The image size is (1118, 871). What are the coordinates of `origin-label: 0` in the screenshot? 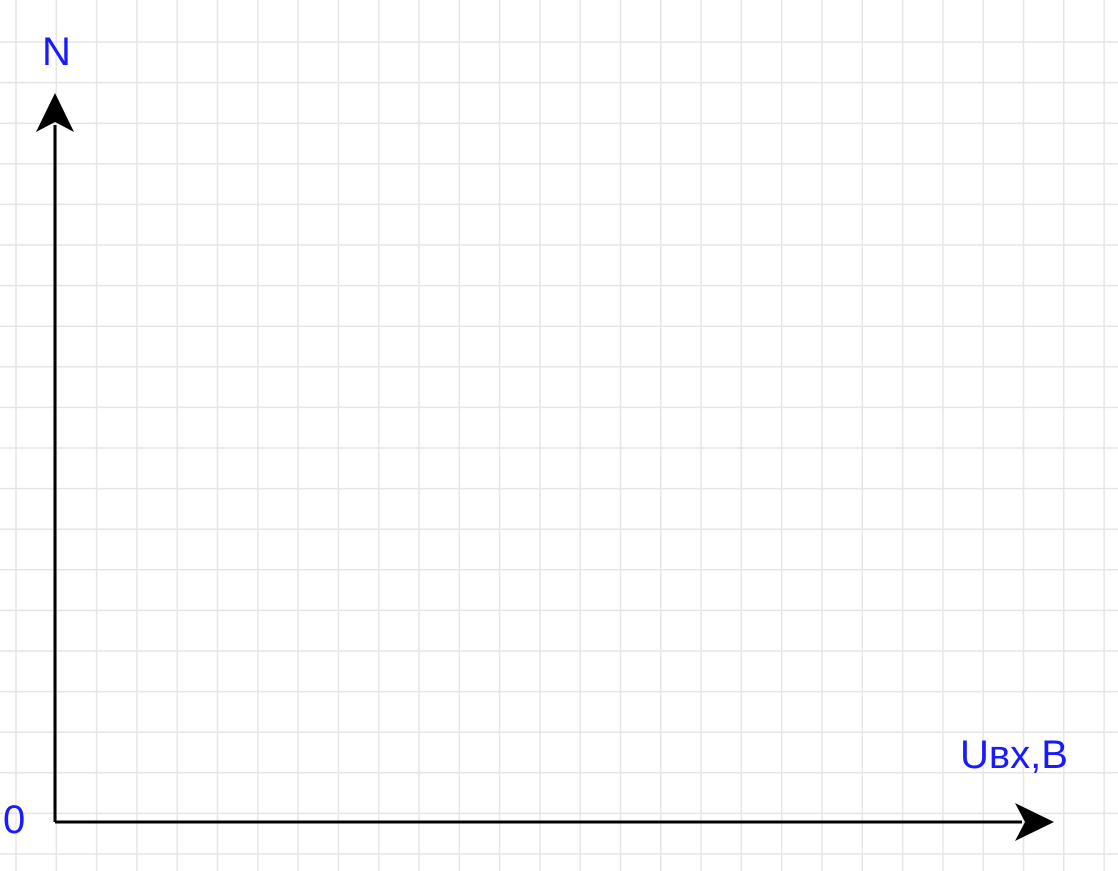 It's located at (14, 820).